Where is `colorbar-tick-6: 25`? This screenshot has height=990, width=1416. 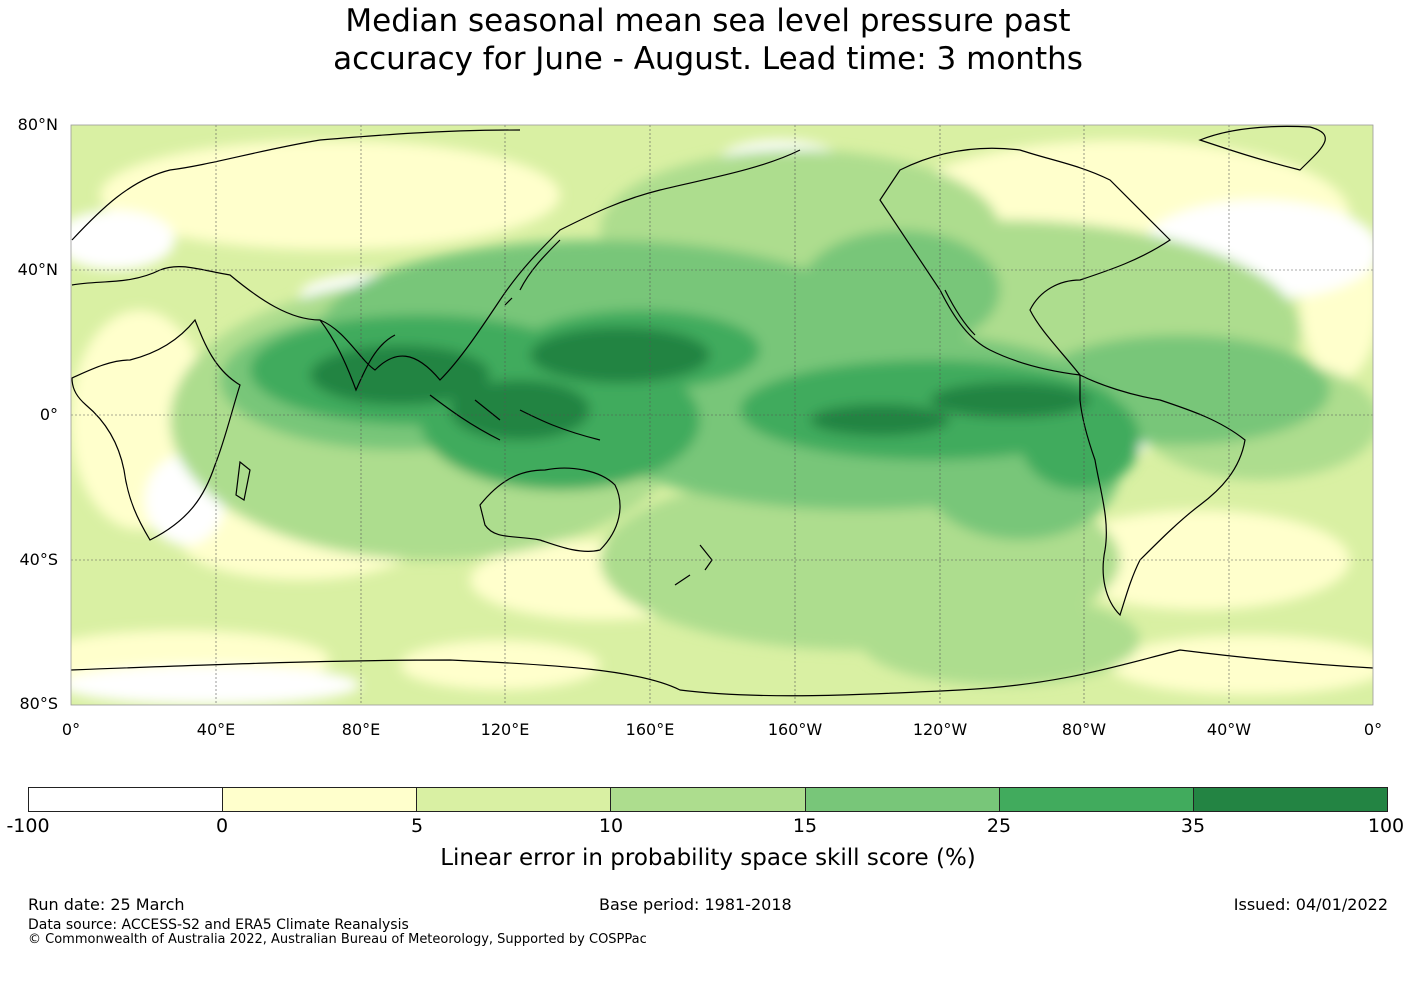 colorbar-tick-6: 25 is located at coordinates (999, 826).